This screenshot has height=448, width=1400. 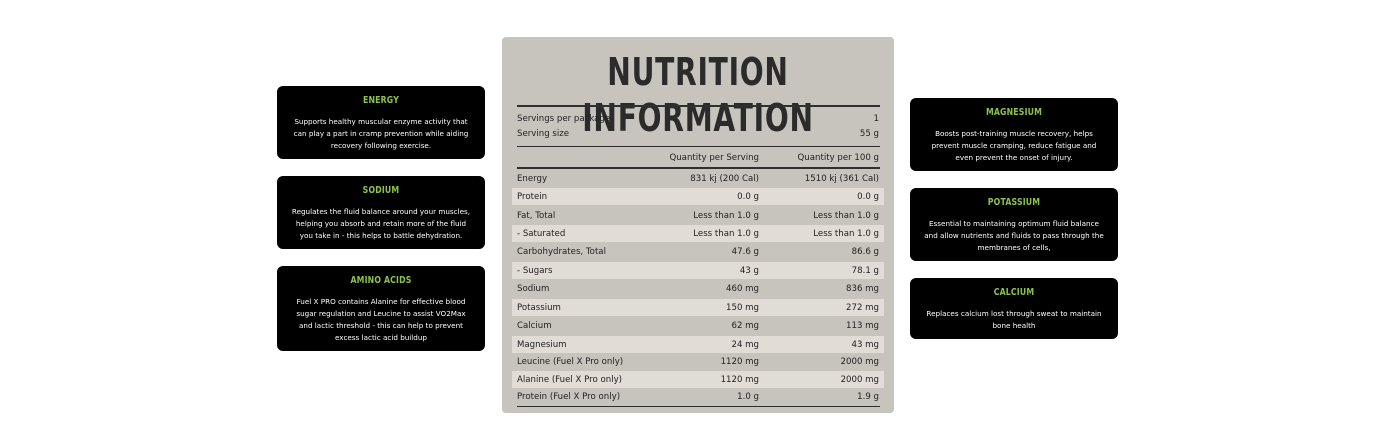 What do you see at coordinates (1014, 112) in the screenshot?
I see `card-title: MAGNESIUM` at bounding box center [1014, 112].